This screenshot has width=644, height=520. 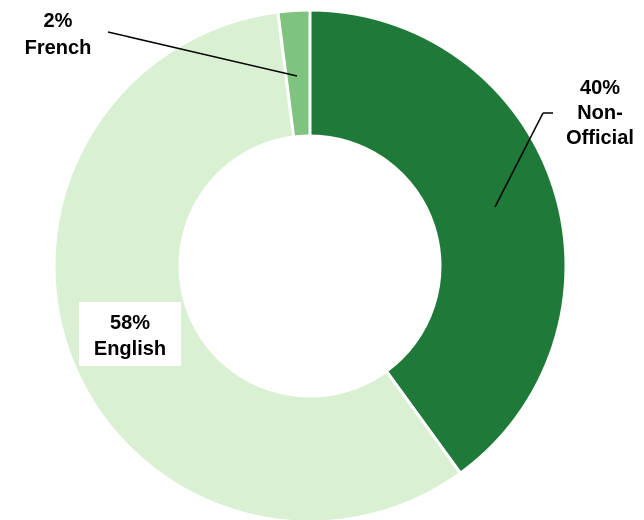 What do you see at coordinates (58, 48) in the screenshot?
I see `slice-name-french: French` at bounding box center [58, 48].